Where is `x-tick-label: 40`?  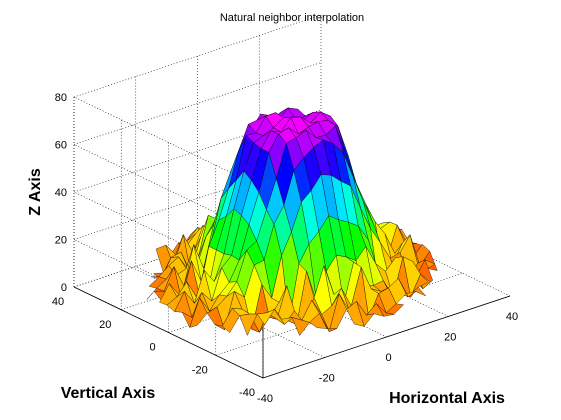 x-tick-label: 40 is located at coordinates (512, 317).